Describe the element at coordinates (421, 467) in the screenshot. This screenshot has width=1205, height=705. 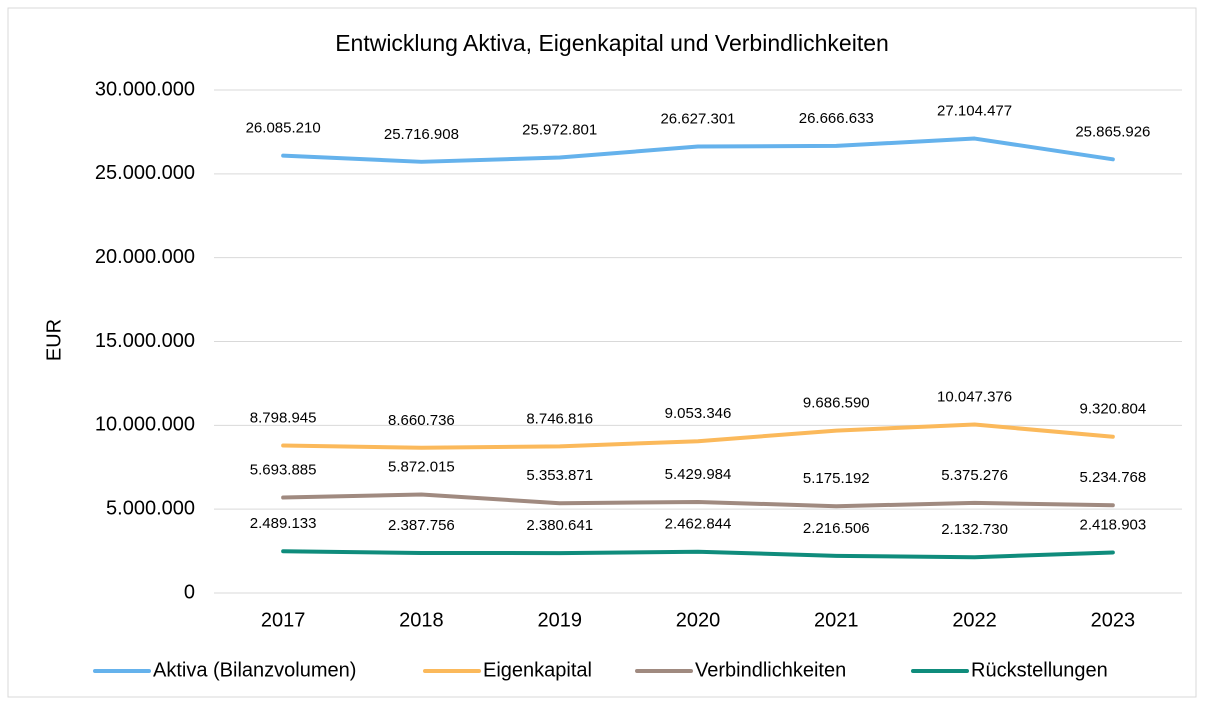
I see `data-label: 5.872.015` at that location.